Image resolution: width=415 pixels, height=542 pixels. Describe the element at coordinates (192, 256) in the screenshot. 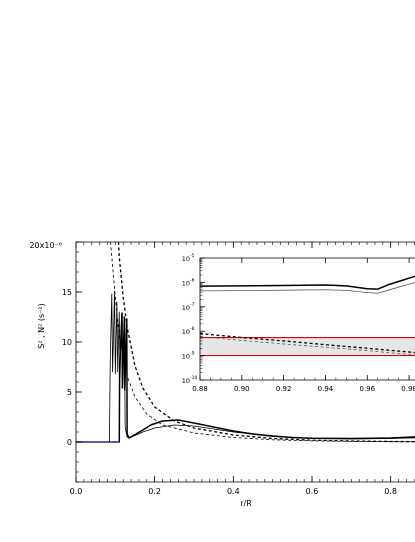

I see `inset-y-tick-exponent: -5` at that location.